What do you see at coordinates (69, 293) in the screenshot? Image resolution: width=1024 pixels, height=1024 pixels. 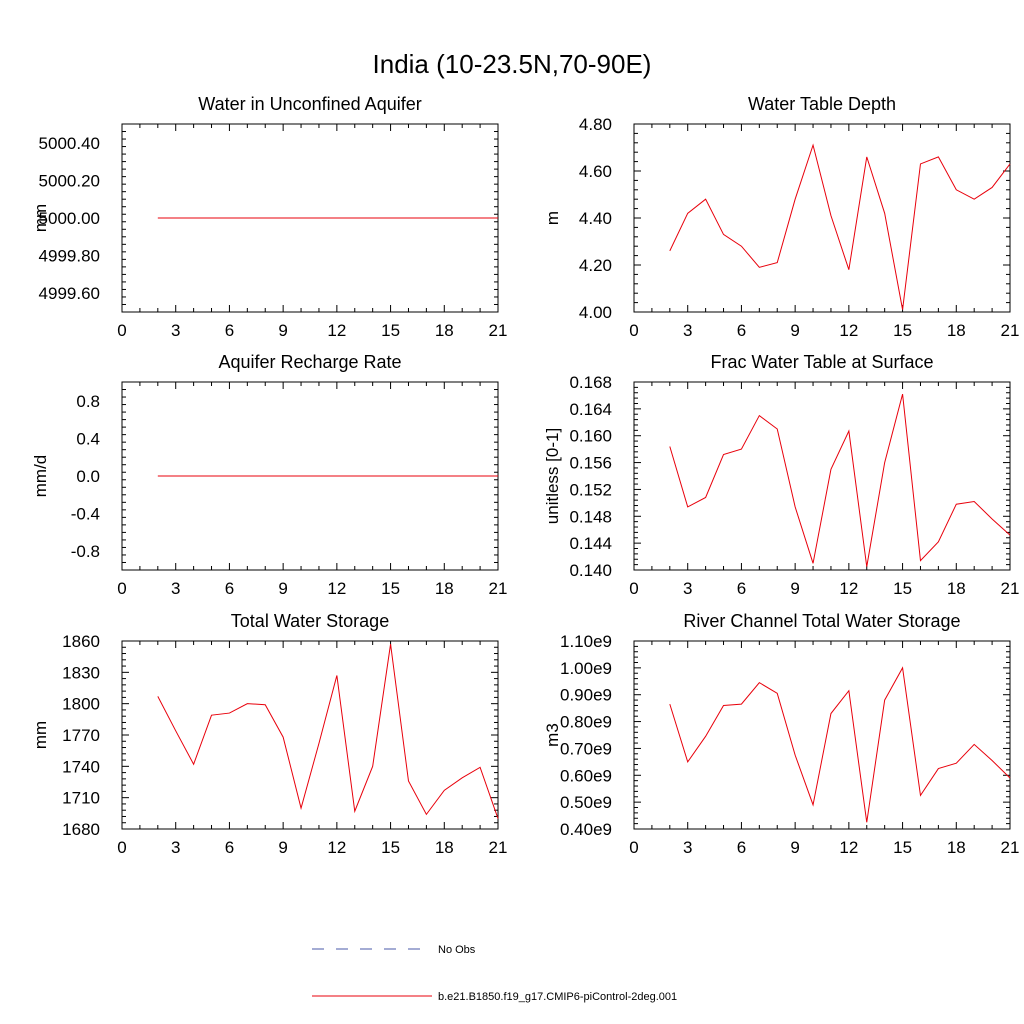 I see `y-tick-label: 4999.60` at bounding box center [69, 293].